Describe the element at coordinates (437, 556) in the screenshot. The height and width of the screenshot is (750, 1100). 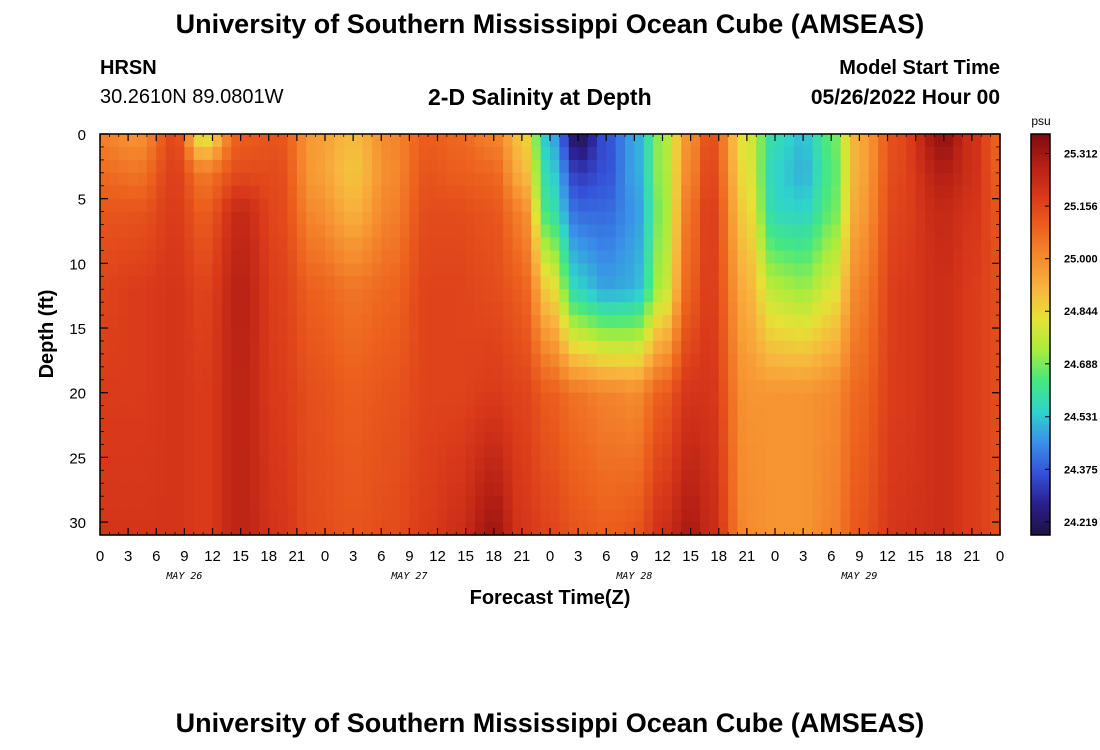
I see `x-tick-label: 12` at that location.